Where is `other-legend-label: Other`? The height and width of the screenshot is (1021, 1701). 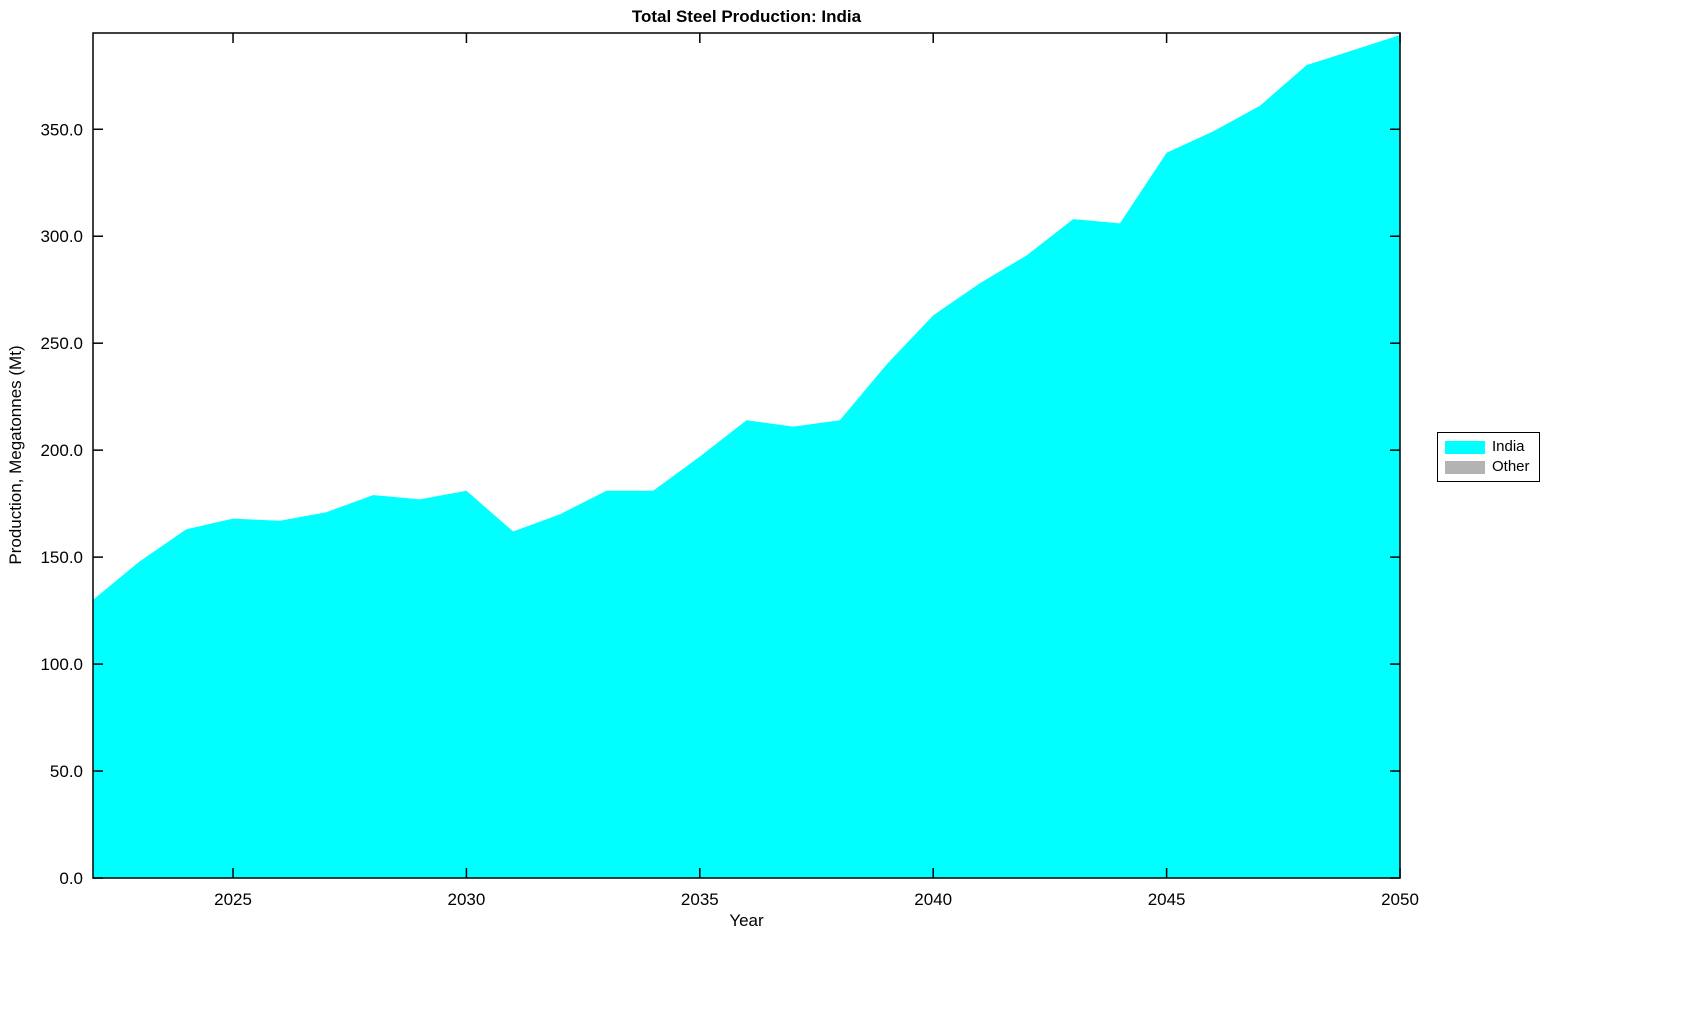 other-legend-label: Other is located at coordinates (1511, 466).